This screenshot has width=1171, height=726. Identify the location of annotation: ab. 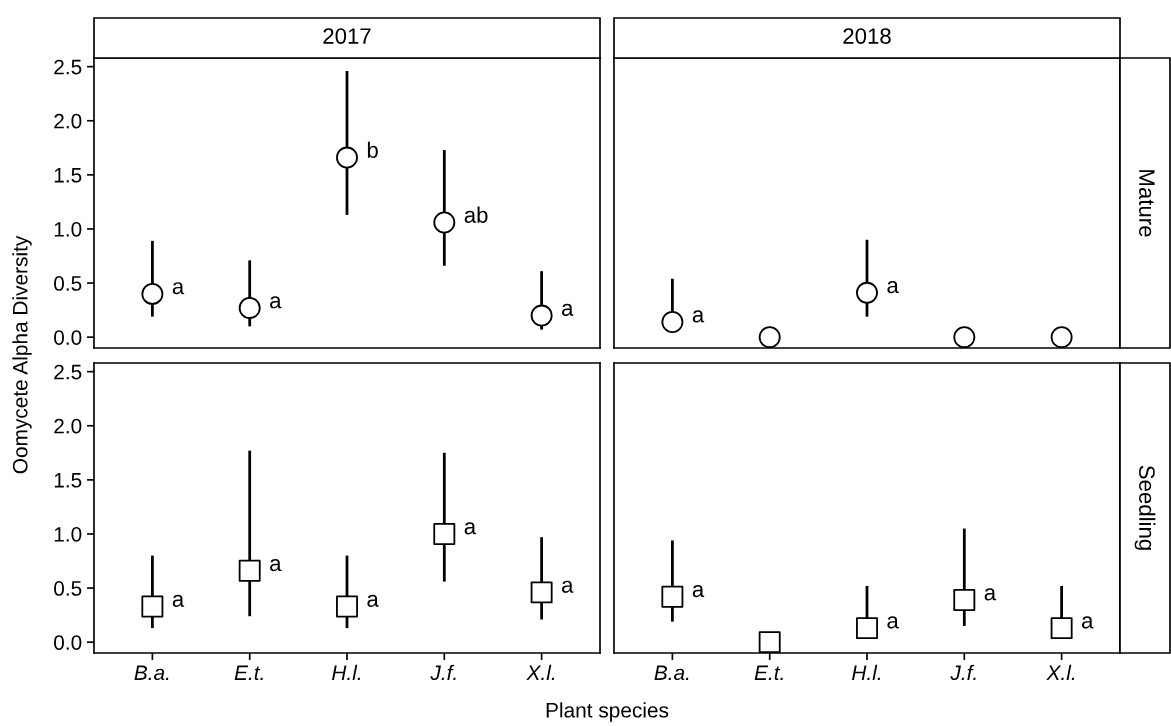
(476, 214).